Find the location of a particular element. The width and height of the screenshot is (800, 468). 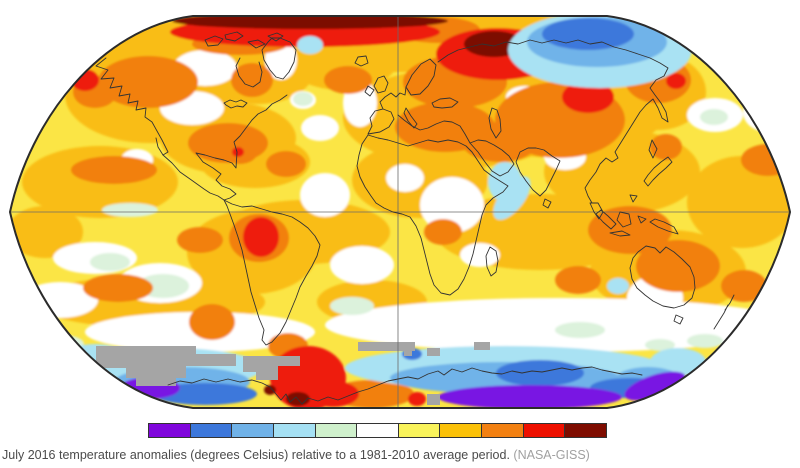

color-scale-bar is located at coordinates (377, 430).